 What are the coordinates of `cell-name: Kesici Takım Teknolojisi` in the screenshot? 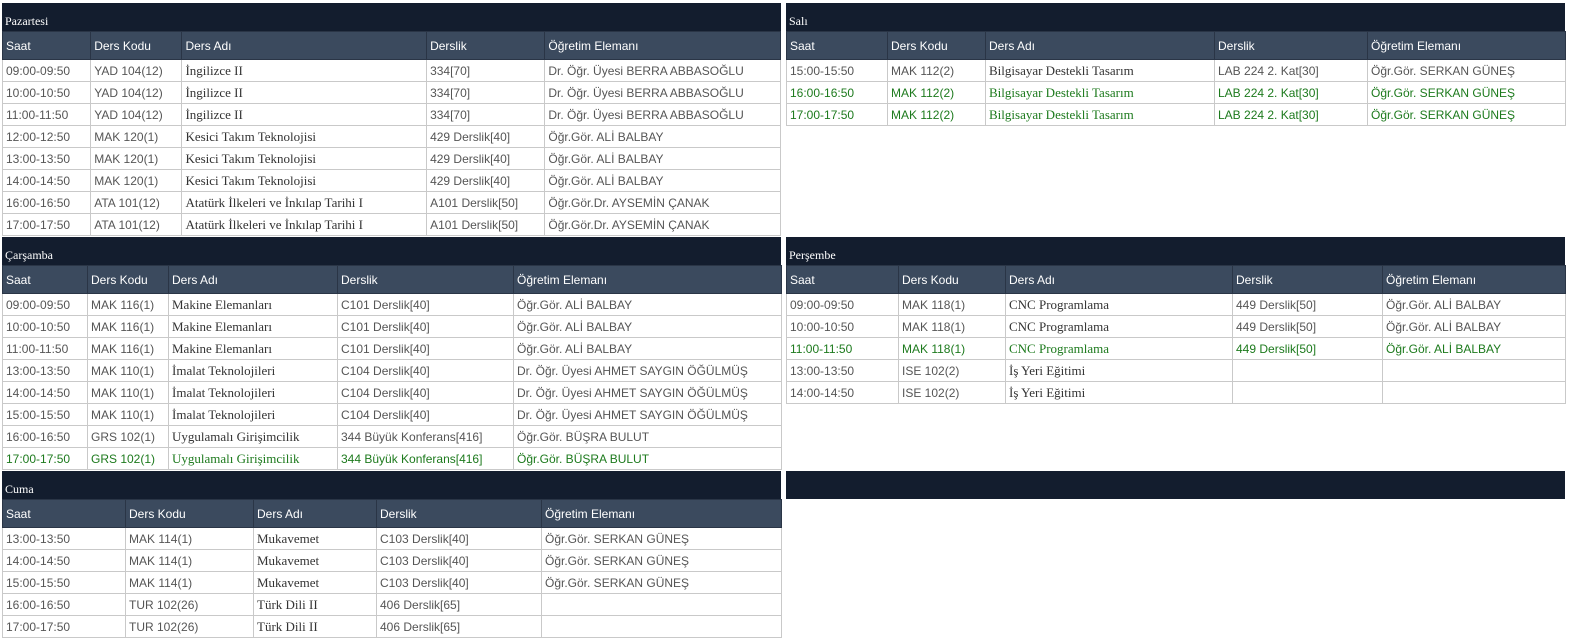 It's located at (304, 158).